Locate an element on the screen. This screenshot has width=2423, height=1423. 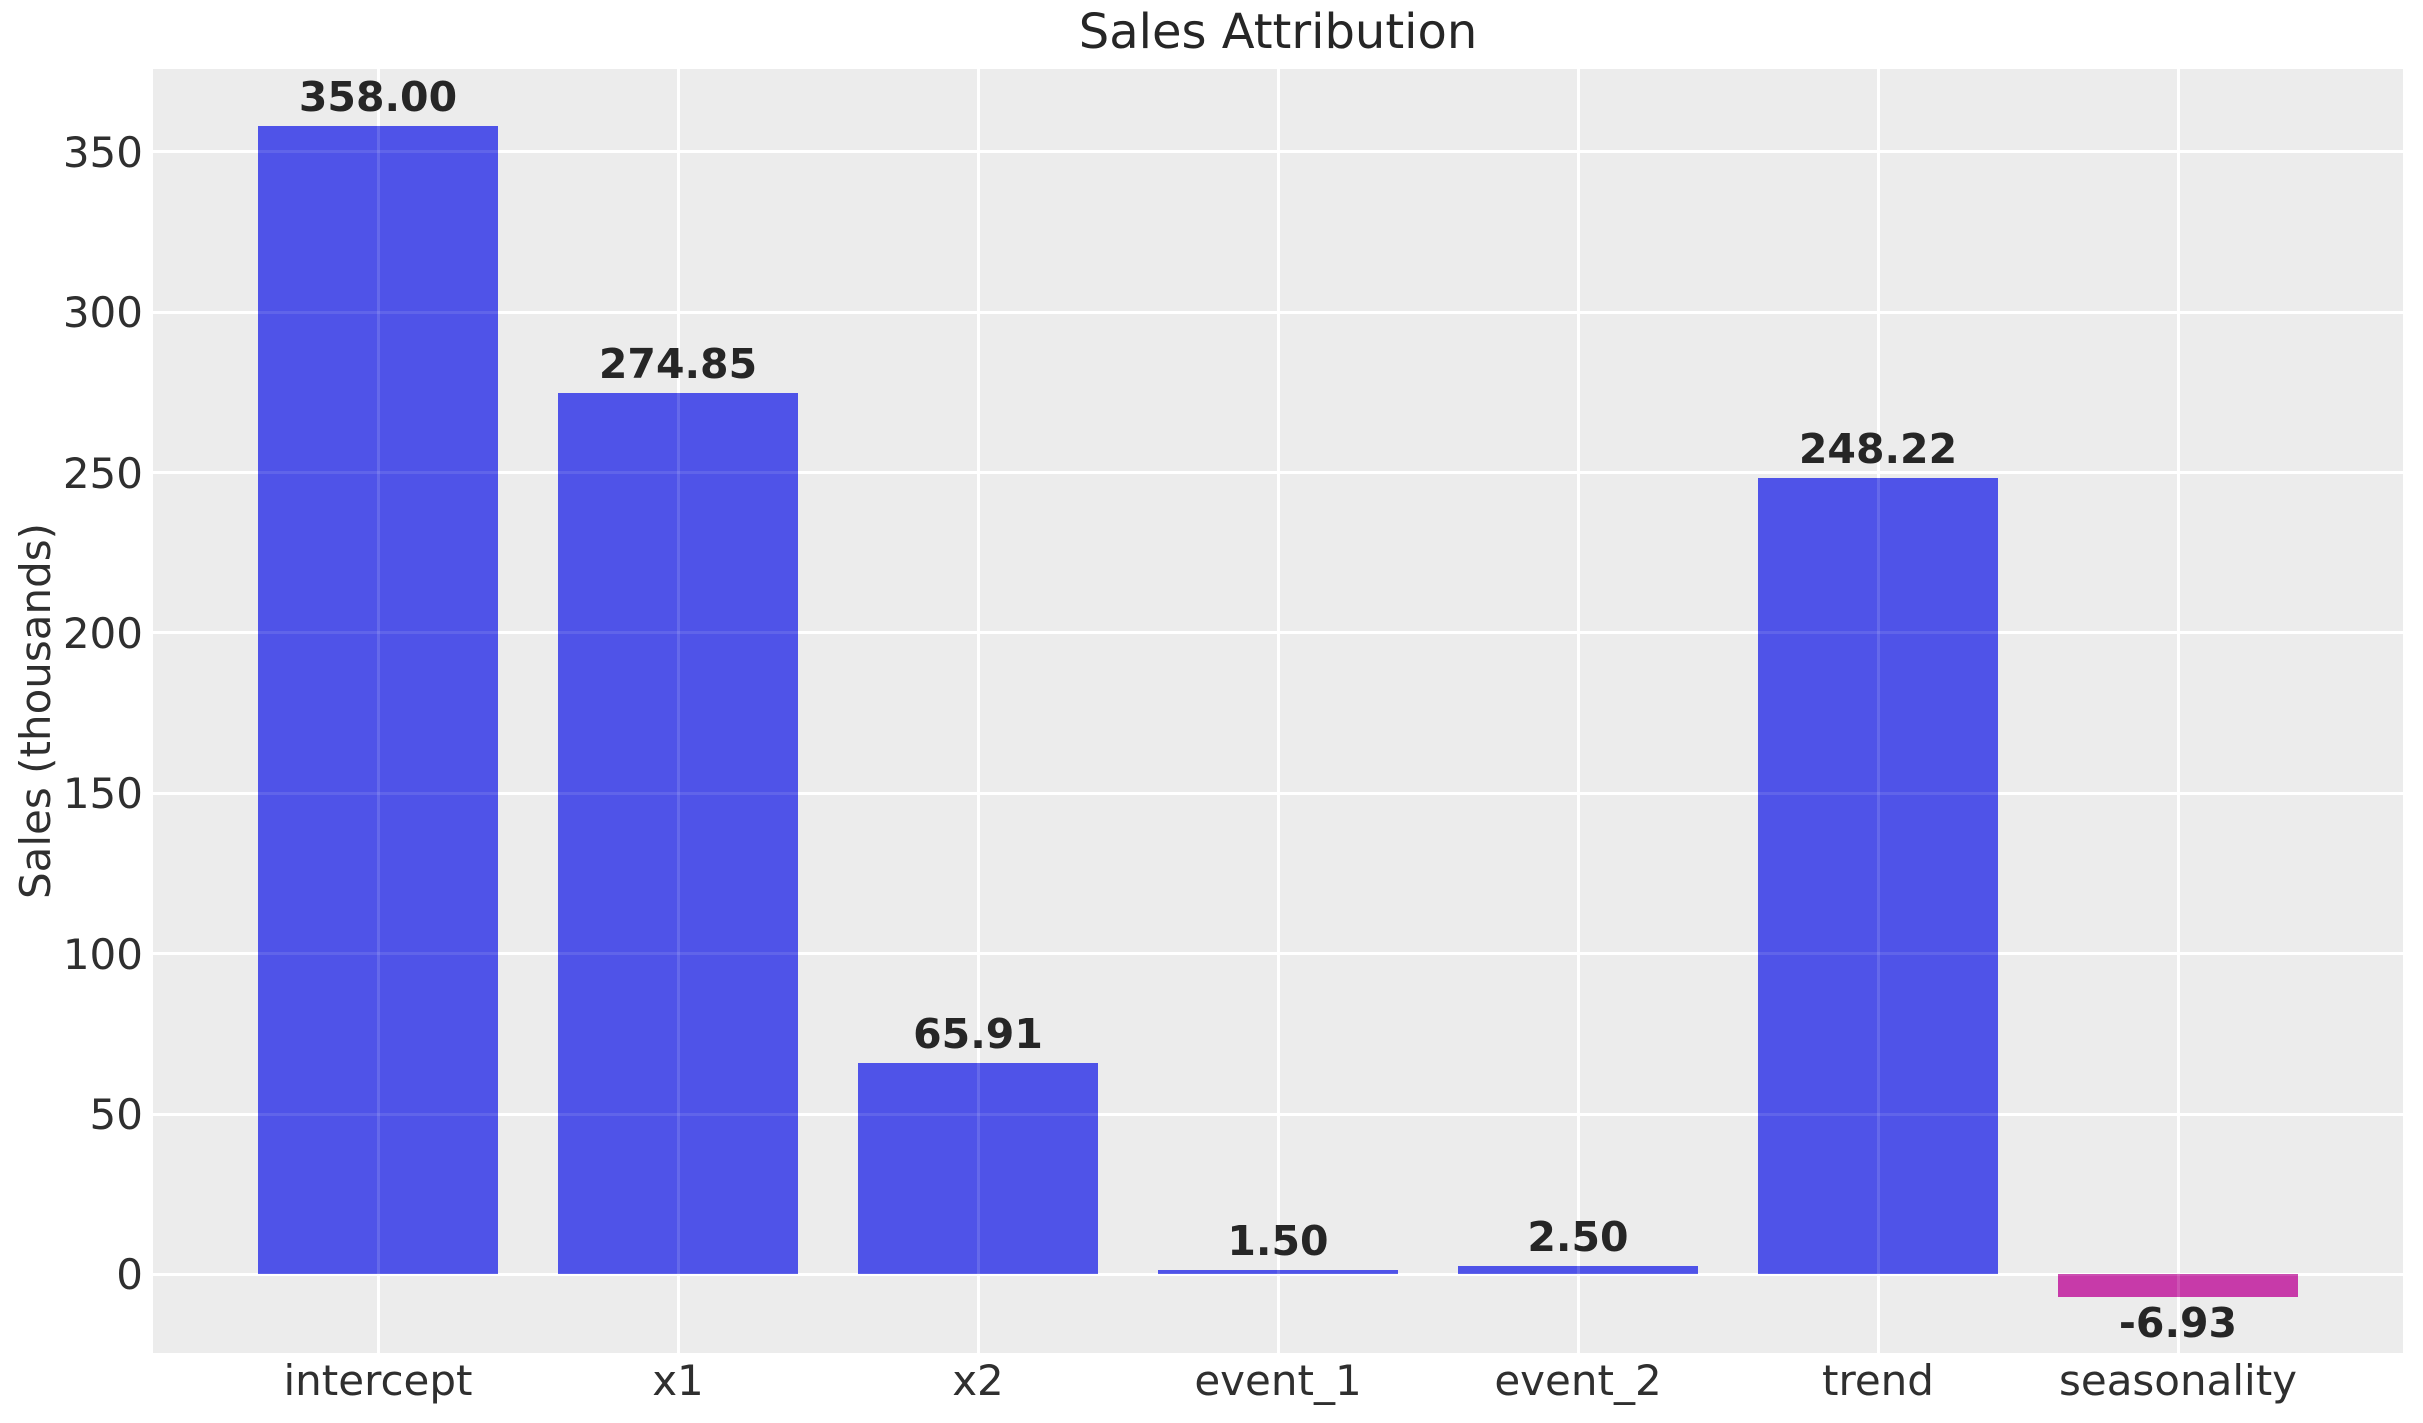
bar-value-label-event_1: 1.50 is located at coordinates (1278, 1240).